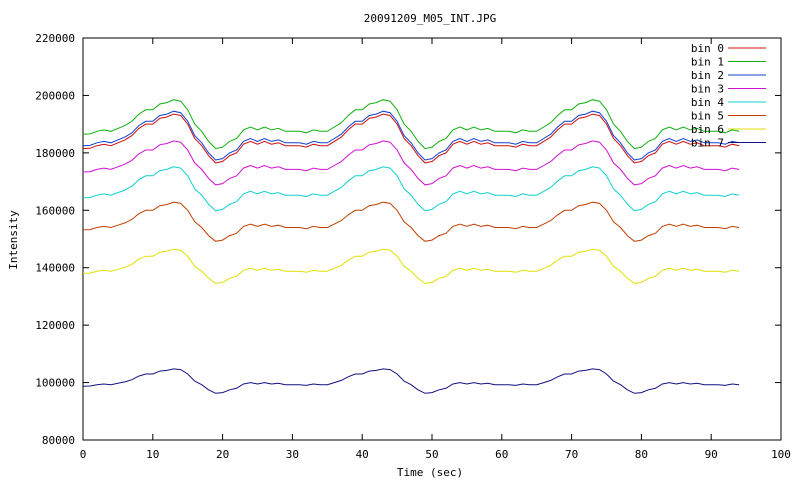 Image resolution: width=800 pixels, height=485 pixels. I want to click on legend-label: bin 5, so click(707, 116).